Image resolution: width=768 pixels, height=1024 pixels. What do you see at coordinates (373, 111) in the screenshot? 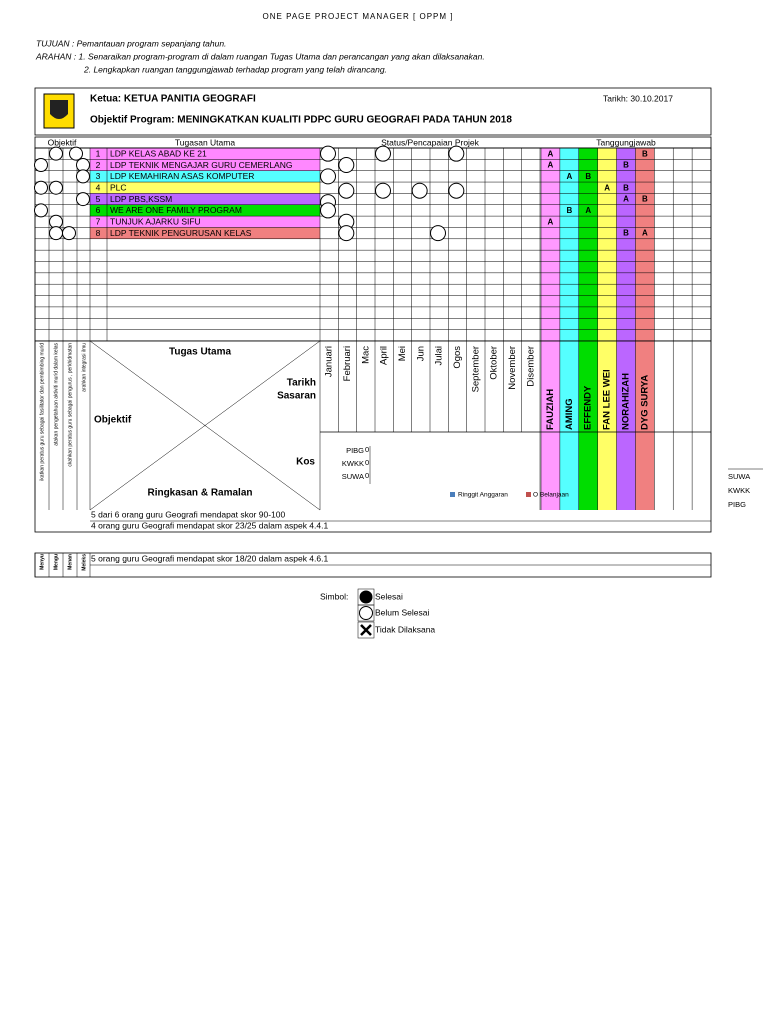
I see `header-box` at bounding box center [373, 111].